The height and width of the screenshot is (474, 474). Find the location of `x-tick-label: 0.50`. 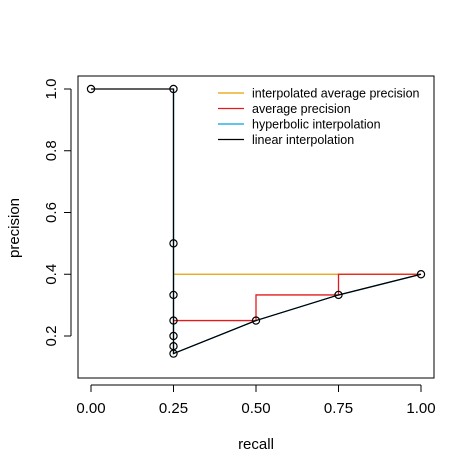

x-tick-label: 0.50 is located at coordinates (255, 408).